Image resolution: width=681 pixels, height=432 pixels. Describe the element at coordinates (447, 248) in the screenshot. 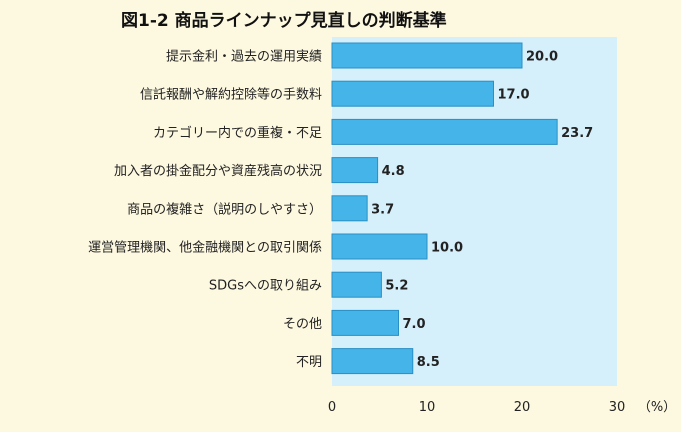

I see `data-label: 10.0` at that location.